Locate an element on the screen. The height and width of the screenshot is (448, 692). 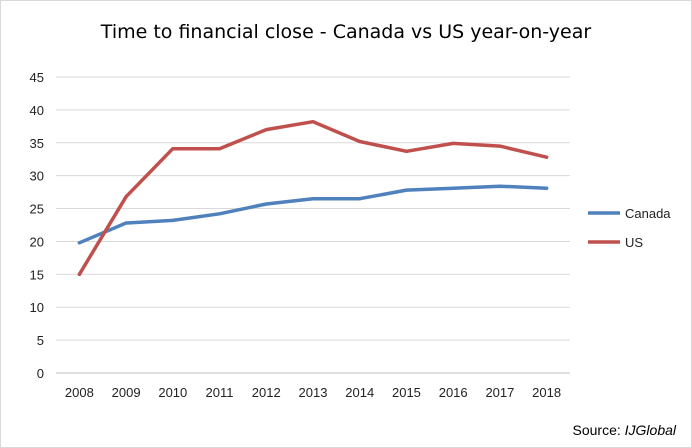
y-tick-label: 0 is located at coordinates (40, 373).